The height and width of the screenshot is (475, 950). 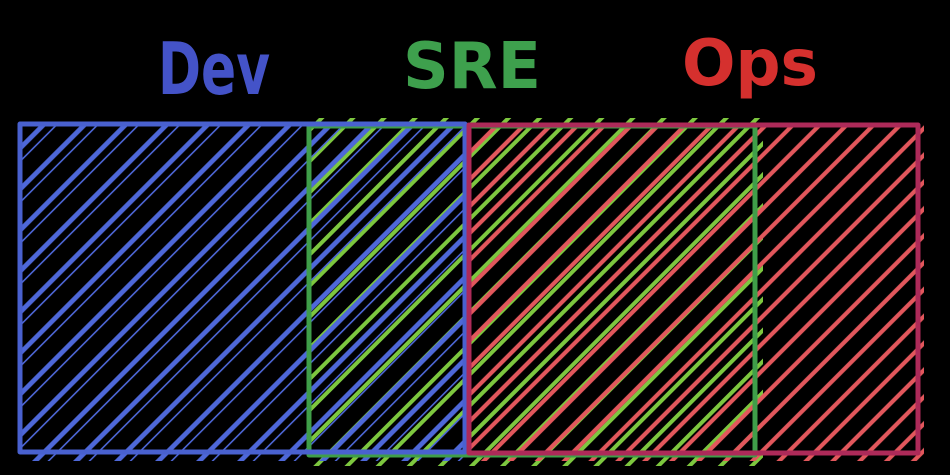 What do you see at coordinates (472, 67) in the screenshot?
I see `label-sre: SRE` at bounding box center [472, 67].